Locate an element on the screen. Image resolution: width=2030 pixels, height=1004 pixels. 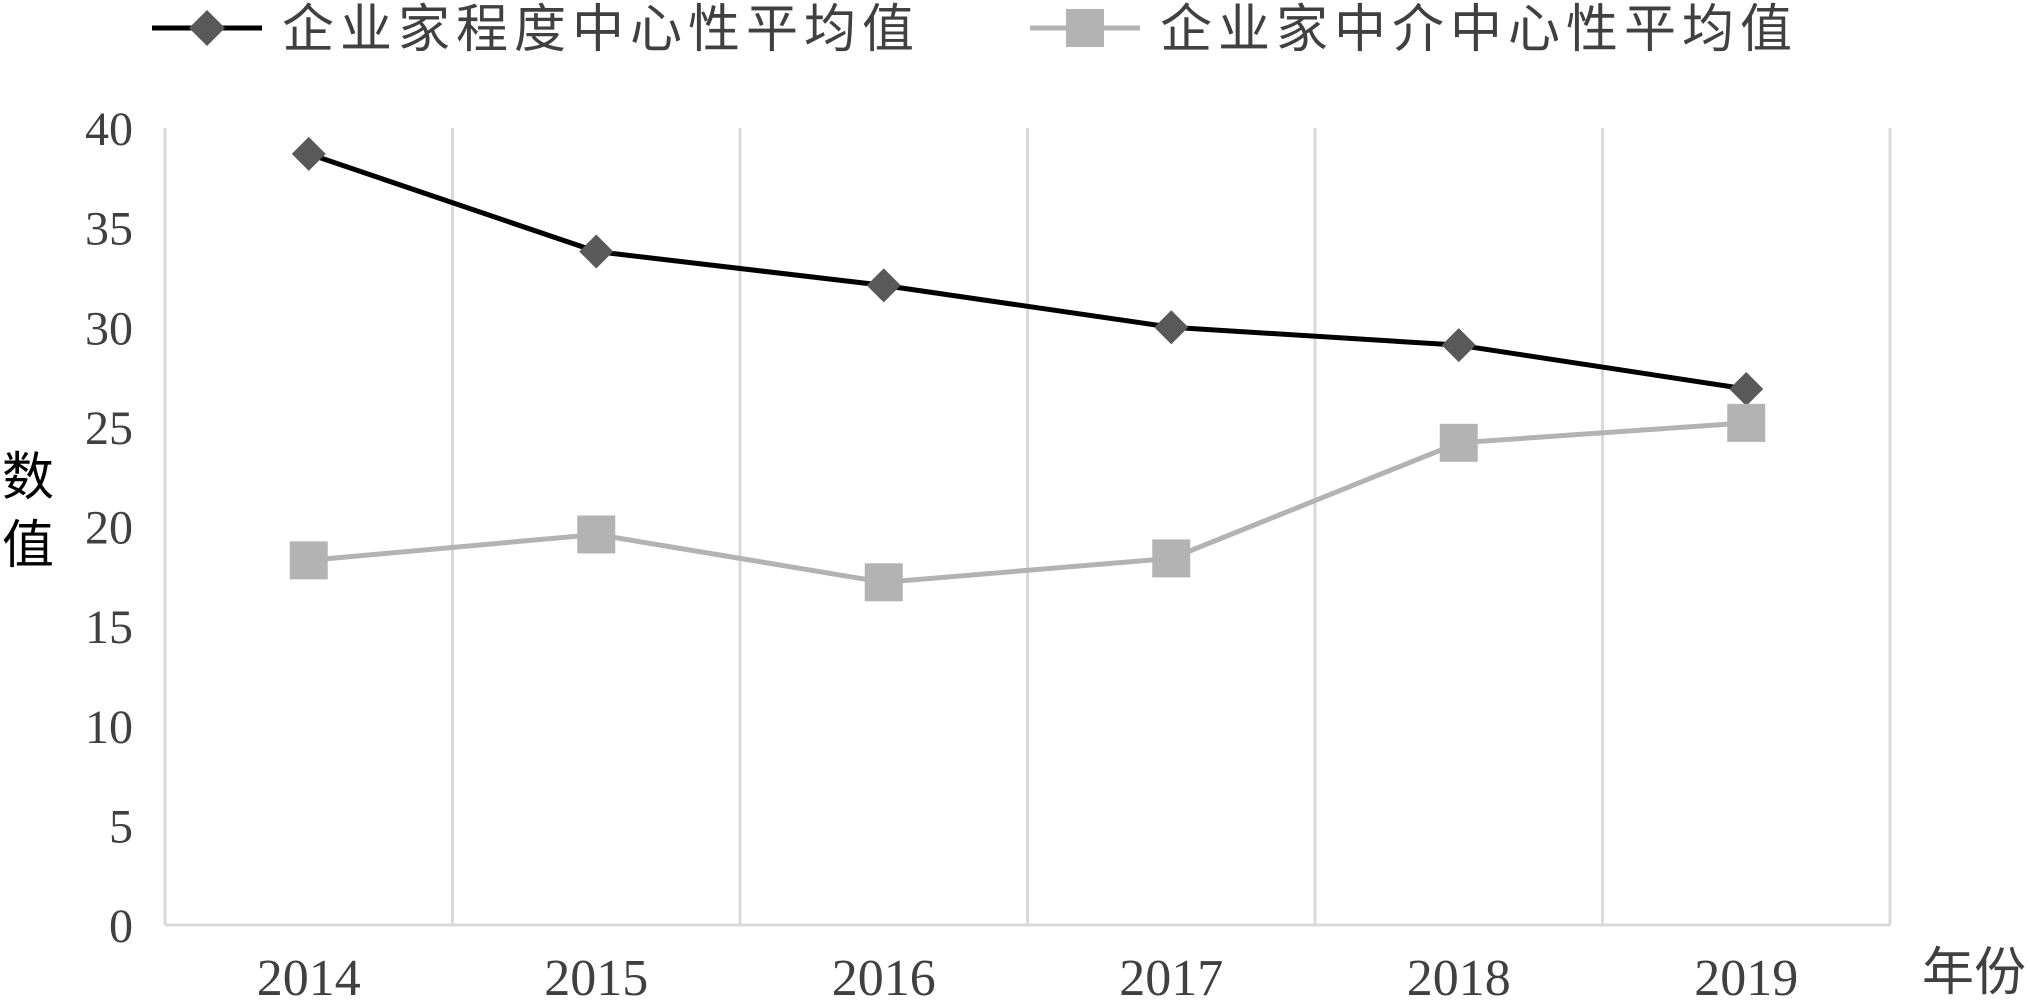
y-tick-label: 35 is located at coordinates (109, 229).